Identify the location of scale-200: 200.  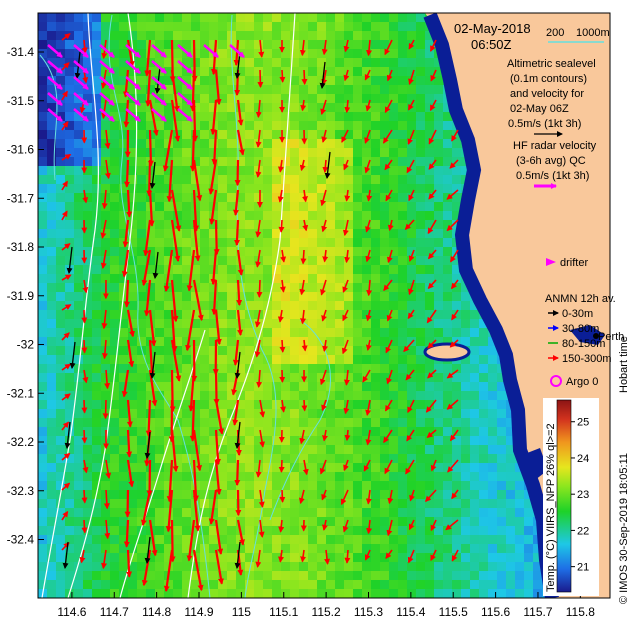
(555, 33).